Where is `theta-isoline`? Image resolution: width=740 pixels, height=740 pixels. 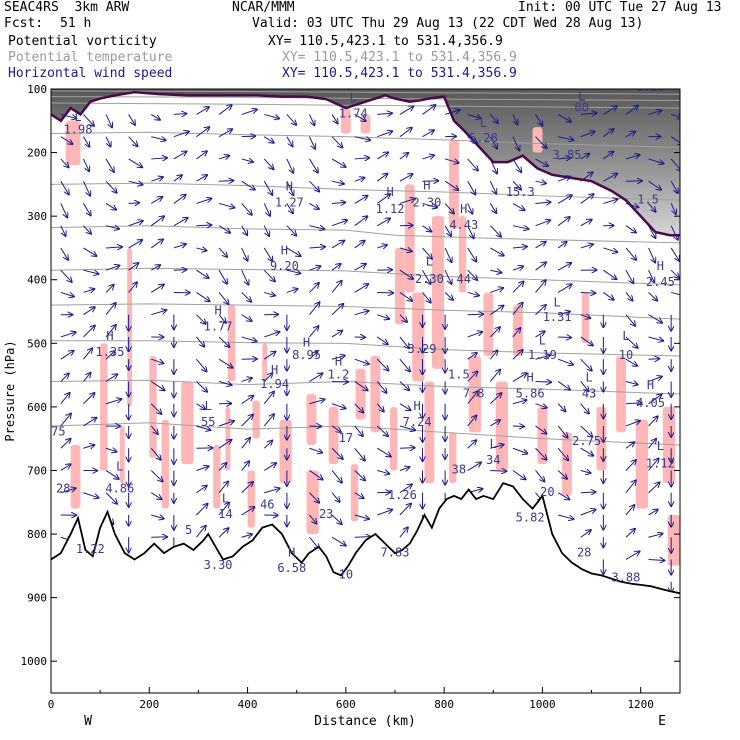 theta-isoline is located at coordinates (365, 191).